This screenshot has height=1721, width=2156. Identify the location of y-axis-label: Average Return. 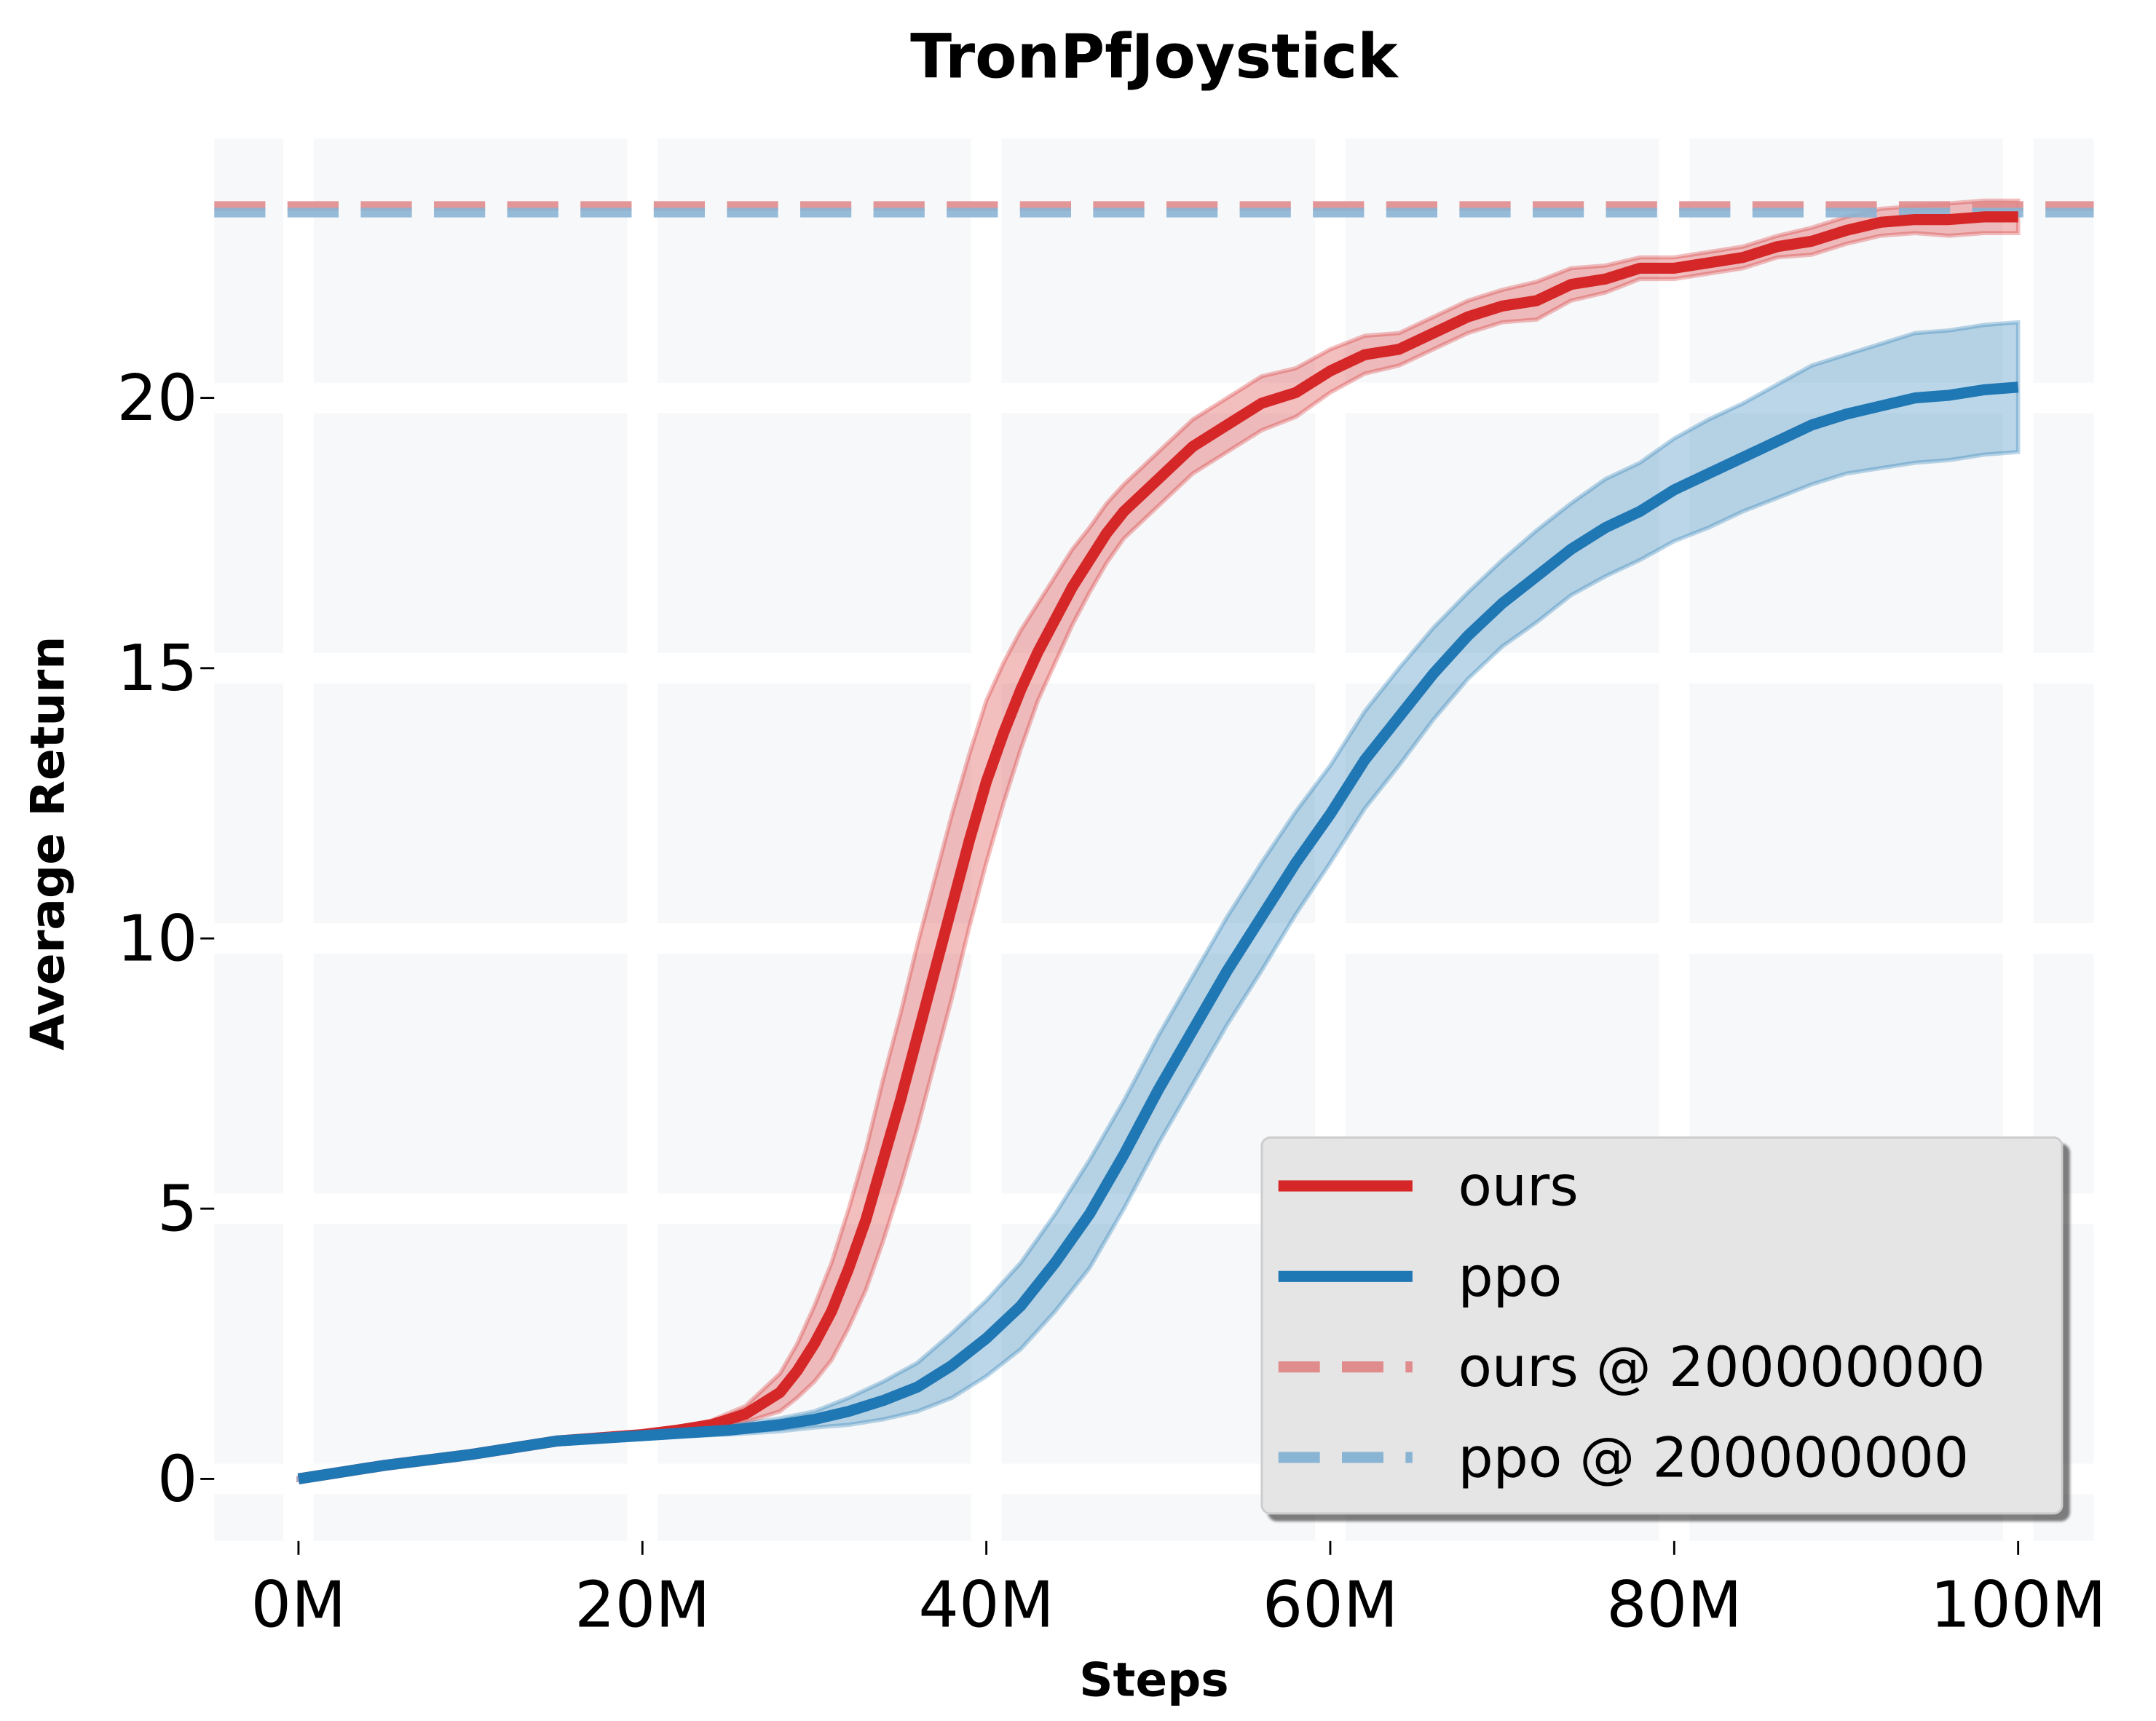
(47, 843).